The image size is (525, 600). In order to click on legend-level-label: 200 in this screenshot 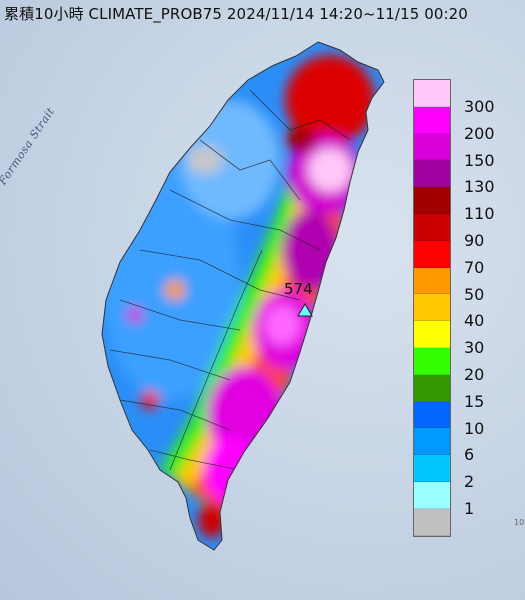, I will do `click(479, 133)`.